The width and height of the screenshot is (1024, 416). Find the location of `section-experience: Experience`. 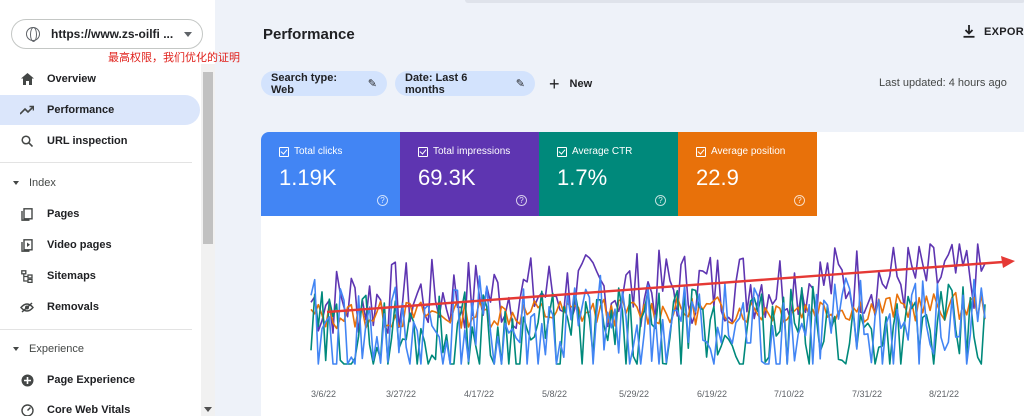

section-experience: Experience is located at coordinates (48, 349).